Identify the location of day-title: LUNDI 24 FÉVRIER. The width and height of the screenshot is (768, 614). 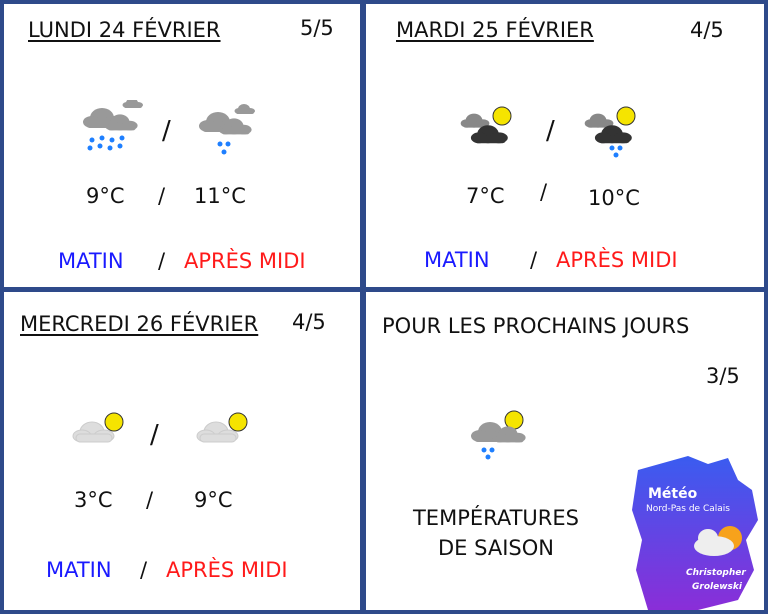
(124, 30).